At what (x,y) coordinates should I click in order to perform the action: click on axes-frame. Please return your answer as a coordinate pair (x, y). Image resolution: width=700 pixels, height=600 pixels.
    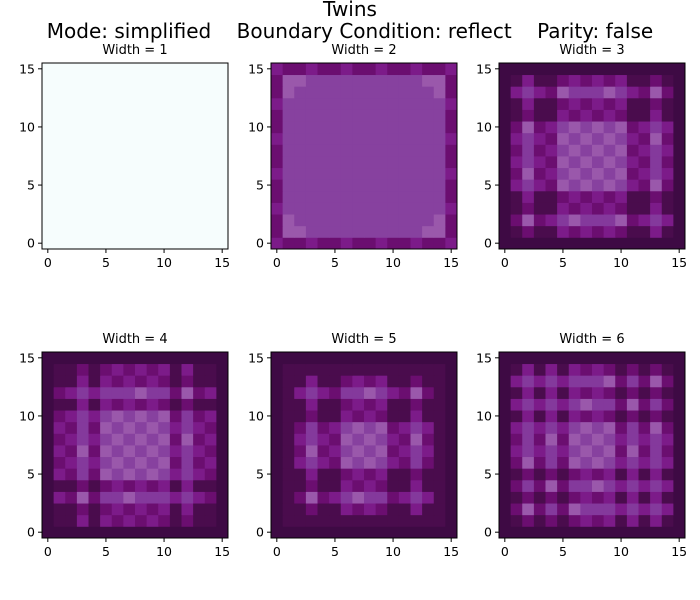
    Looking at the image, I should click on (135, 156).